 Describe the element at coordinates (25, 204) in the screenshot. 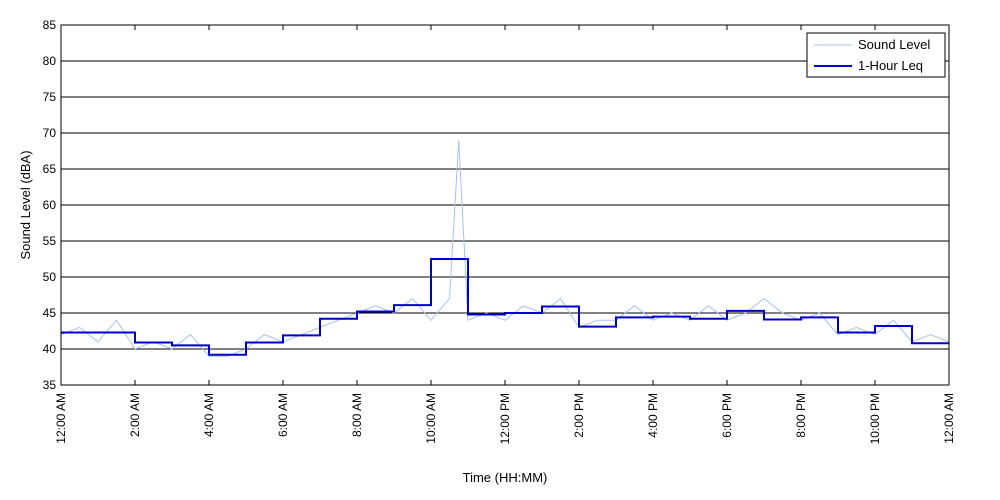

I see `y-axis-label: Sound Level (dBA)` at that location.